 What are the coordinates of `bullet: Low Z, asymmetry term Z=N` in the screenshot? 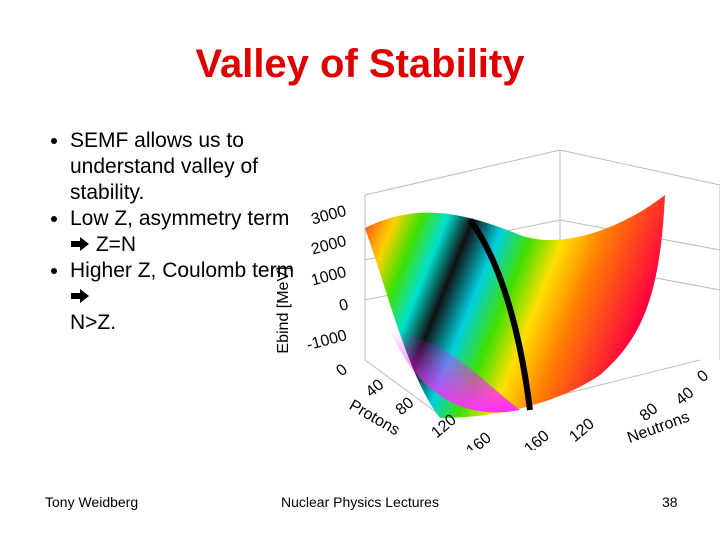 It's located at (190, 232).